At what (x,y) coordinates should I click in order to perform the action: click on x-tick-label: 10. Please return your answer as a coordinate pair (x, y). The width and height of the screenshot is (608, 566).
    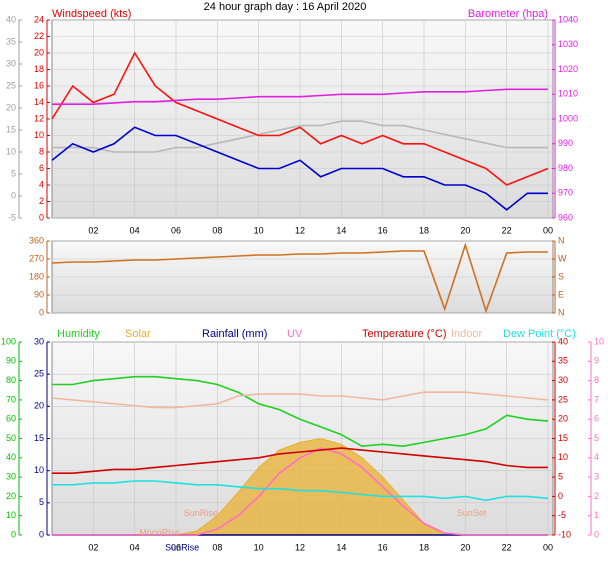
    Looking at the image, I should click on (259, 230).